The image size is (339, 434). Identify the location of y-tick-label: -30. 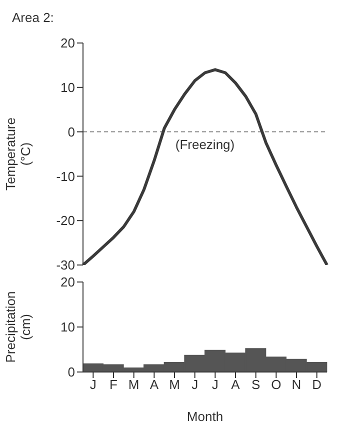
(65, 265).